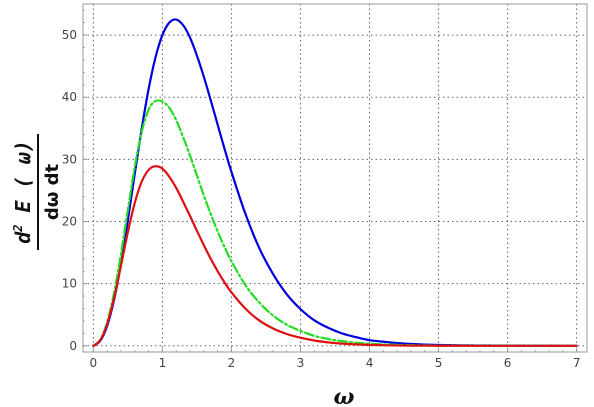 The width and height of the screenshot is (594, 407). Describe the element at coordinates (344, 395) in the screenshot. I see `x-axis-label: ω` at that location.